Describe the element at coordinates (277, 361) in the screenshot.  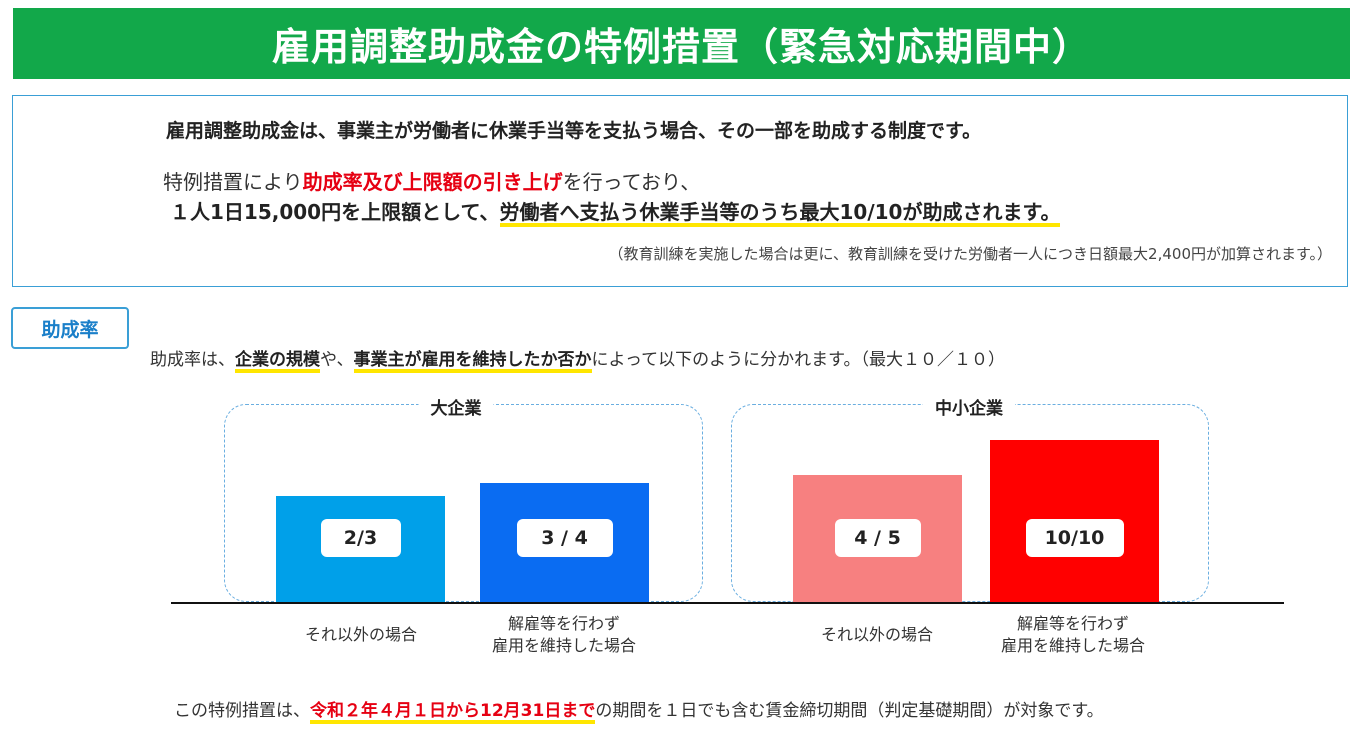
I see `rate-desc-highlight-size: 企業の規模` at that location.